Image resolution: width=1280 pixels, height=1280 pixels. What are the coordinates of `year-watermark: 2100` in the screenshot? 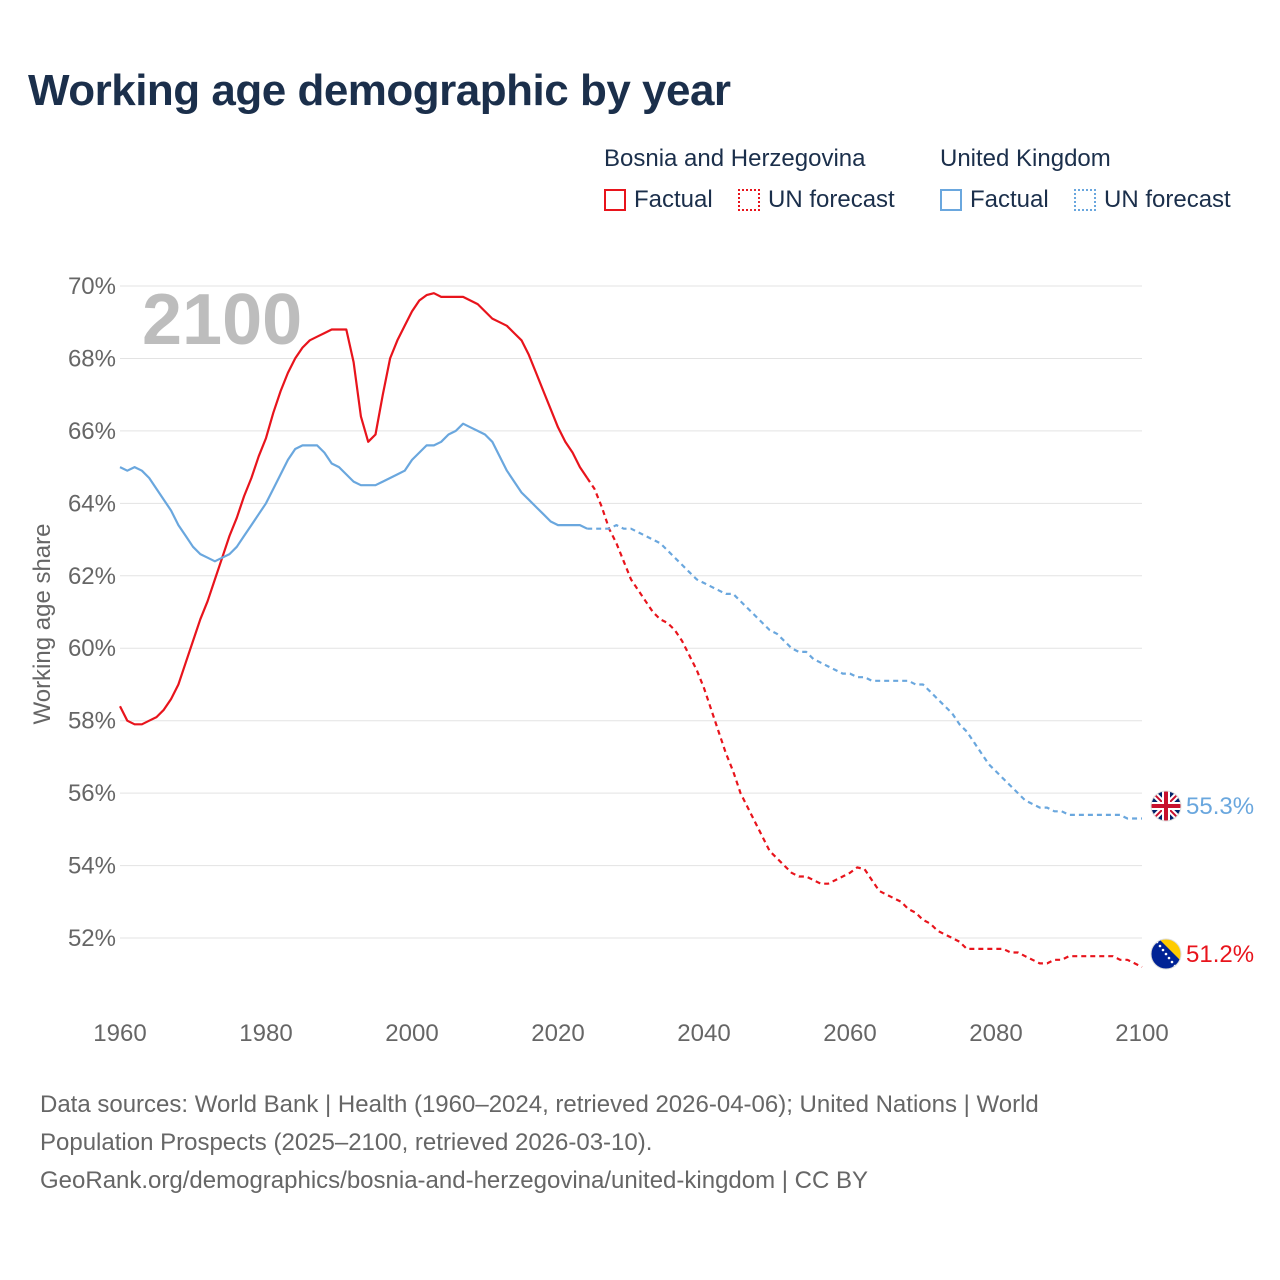 It's located at (222, 320).